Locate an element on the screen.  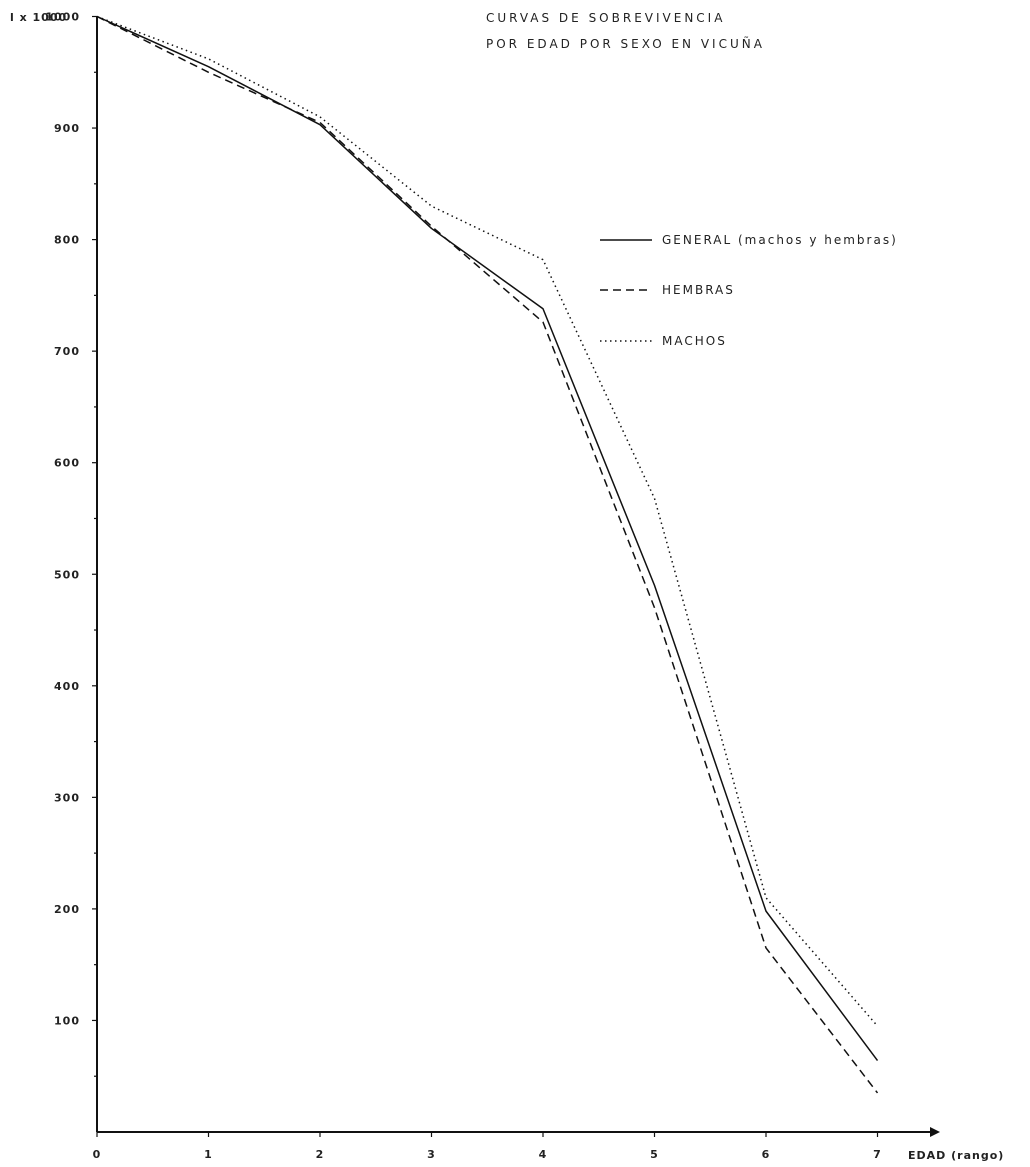
x-axis-arrow is located at coordinates (935, 1132).